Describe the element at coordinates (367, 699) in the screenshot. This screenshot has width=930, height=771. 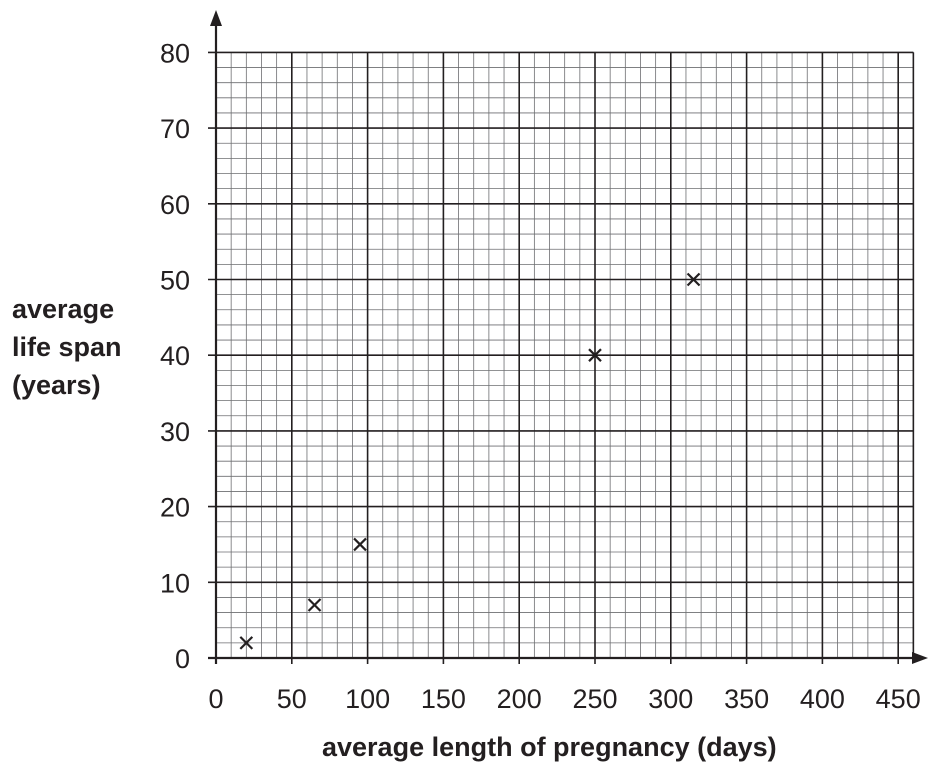
I see `x-tick-label: 100` at that location.